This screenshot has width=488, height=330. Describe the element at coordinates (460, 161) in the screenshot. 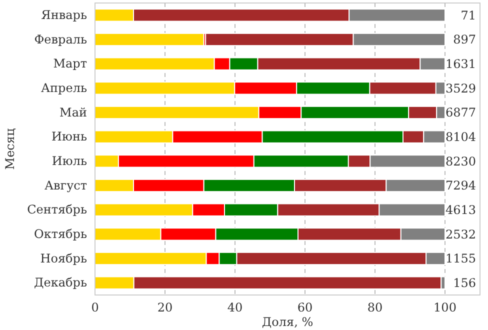

I see `annotation: 8230` at that location.